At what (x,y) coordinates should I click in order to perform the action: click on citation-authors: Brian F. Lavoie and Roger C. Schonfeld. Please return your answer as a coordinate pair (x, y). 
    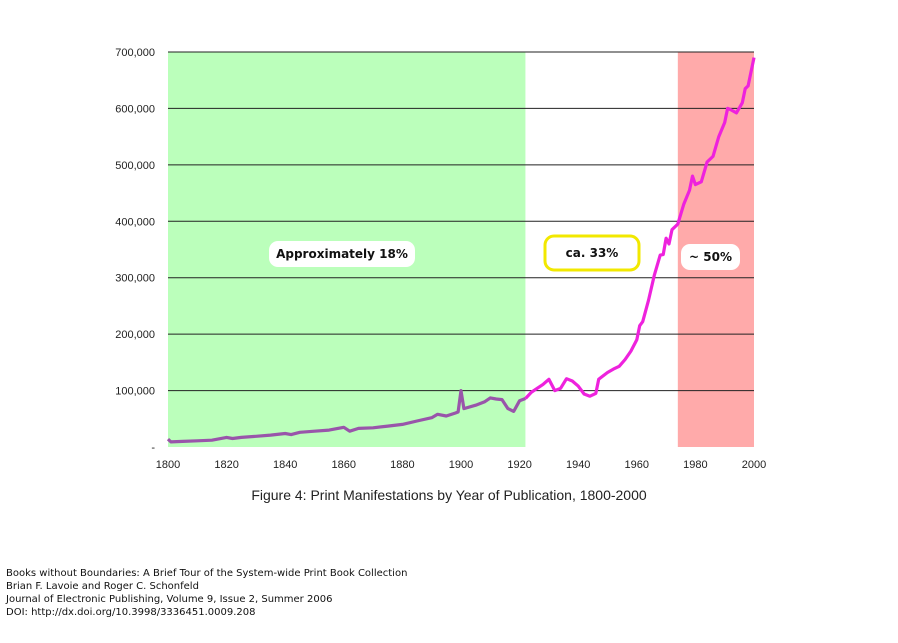
    Looking at the image, I should click on (102, 586).